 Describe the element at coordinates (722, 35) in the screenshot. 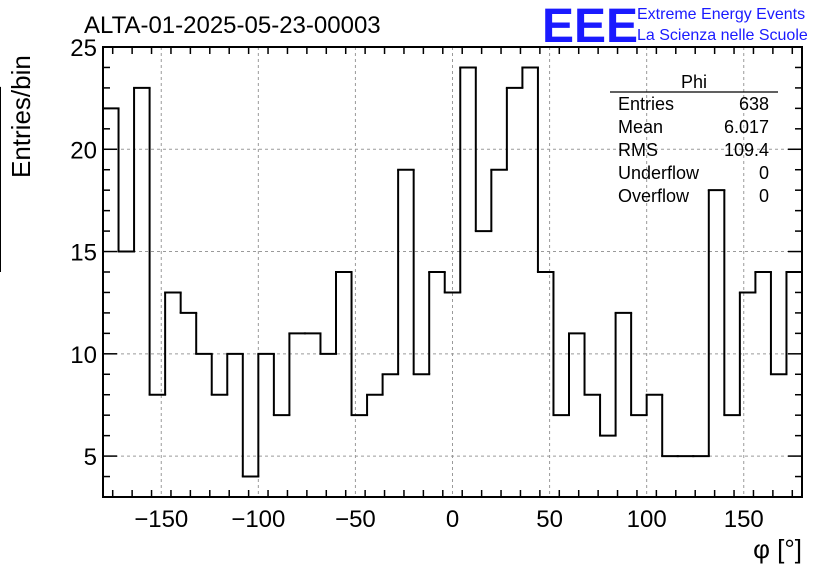

I see `logo-line2: La Scienza nelle Scuole` at that location.